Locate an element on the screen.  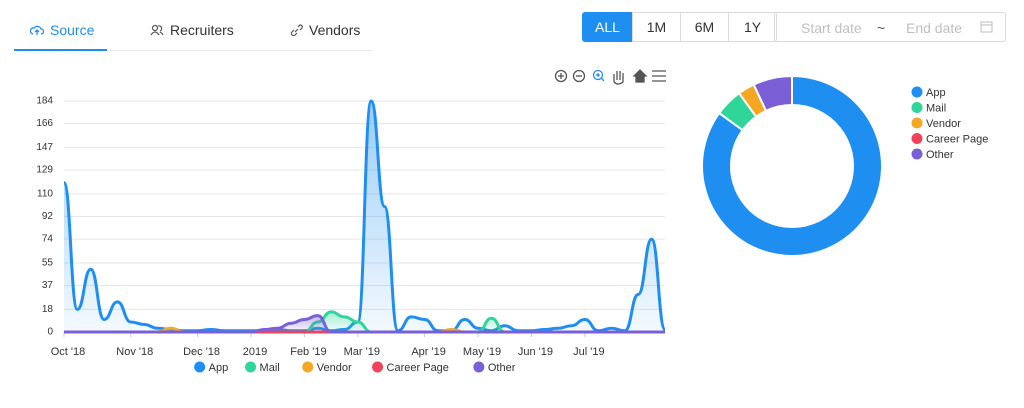
users-icon is located at coordinates (157, 30).